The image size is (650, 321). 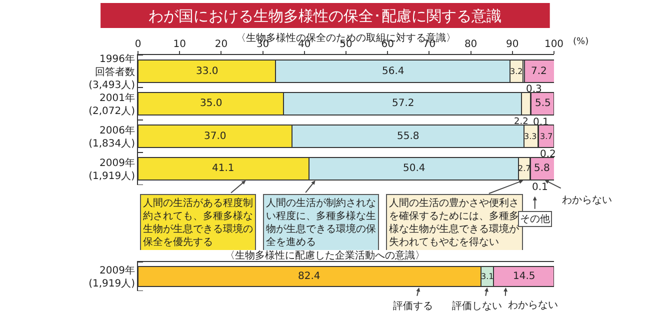 I want to click on x-tick-label: 80, so click(x=471, y=44).